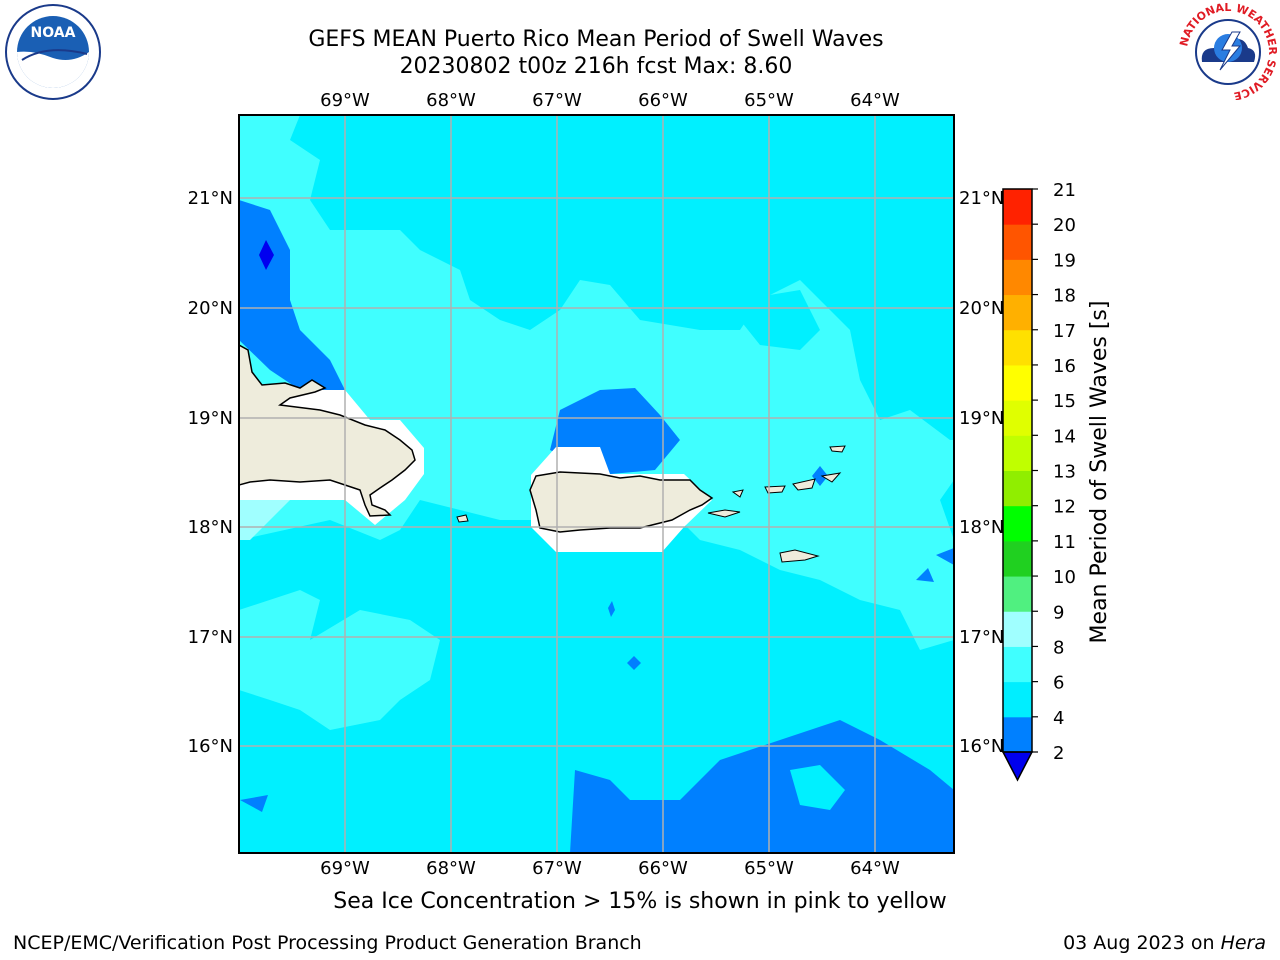 This screenshot has height=960, width=1280. What do you see at coordinates (1064, 260) in the screenshot?
I see `colorbar-tick-label: 19` at bounding box center [1064, 260].